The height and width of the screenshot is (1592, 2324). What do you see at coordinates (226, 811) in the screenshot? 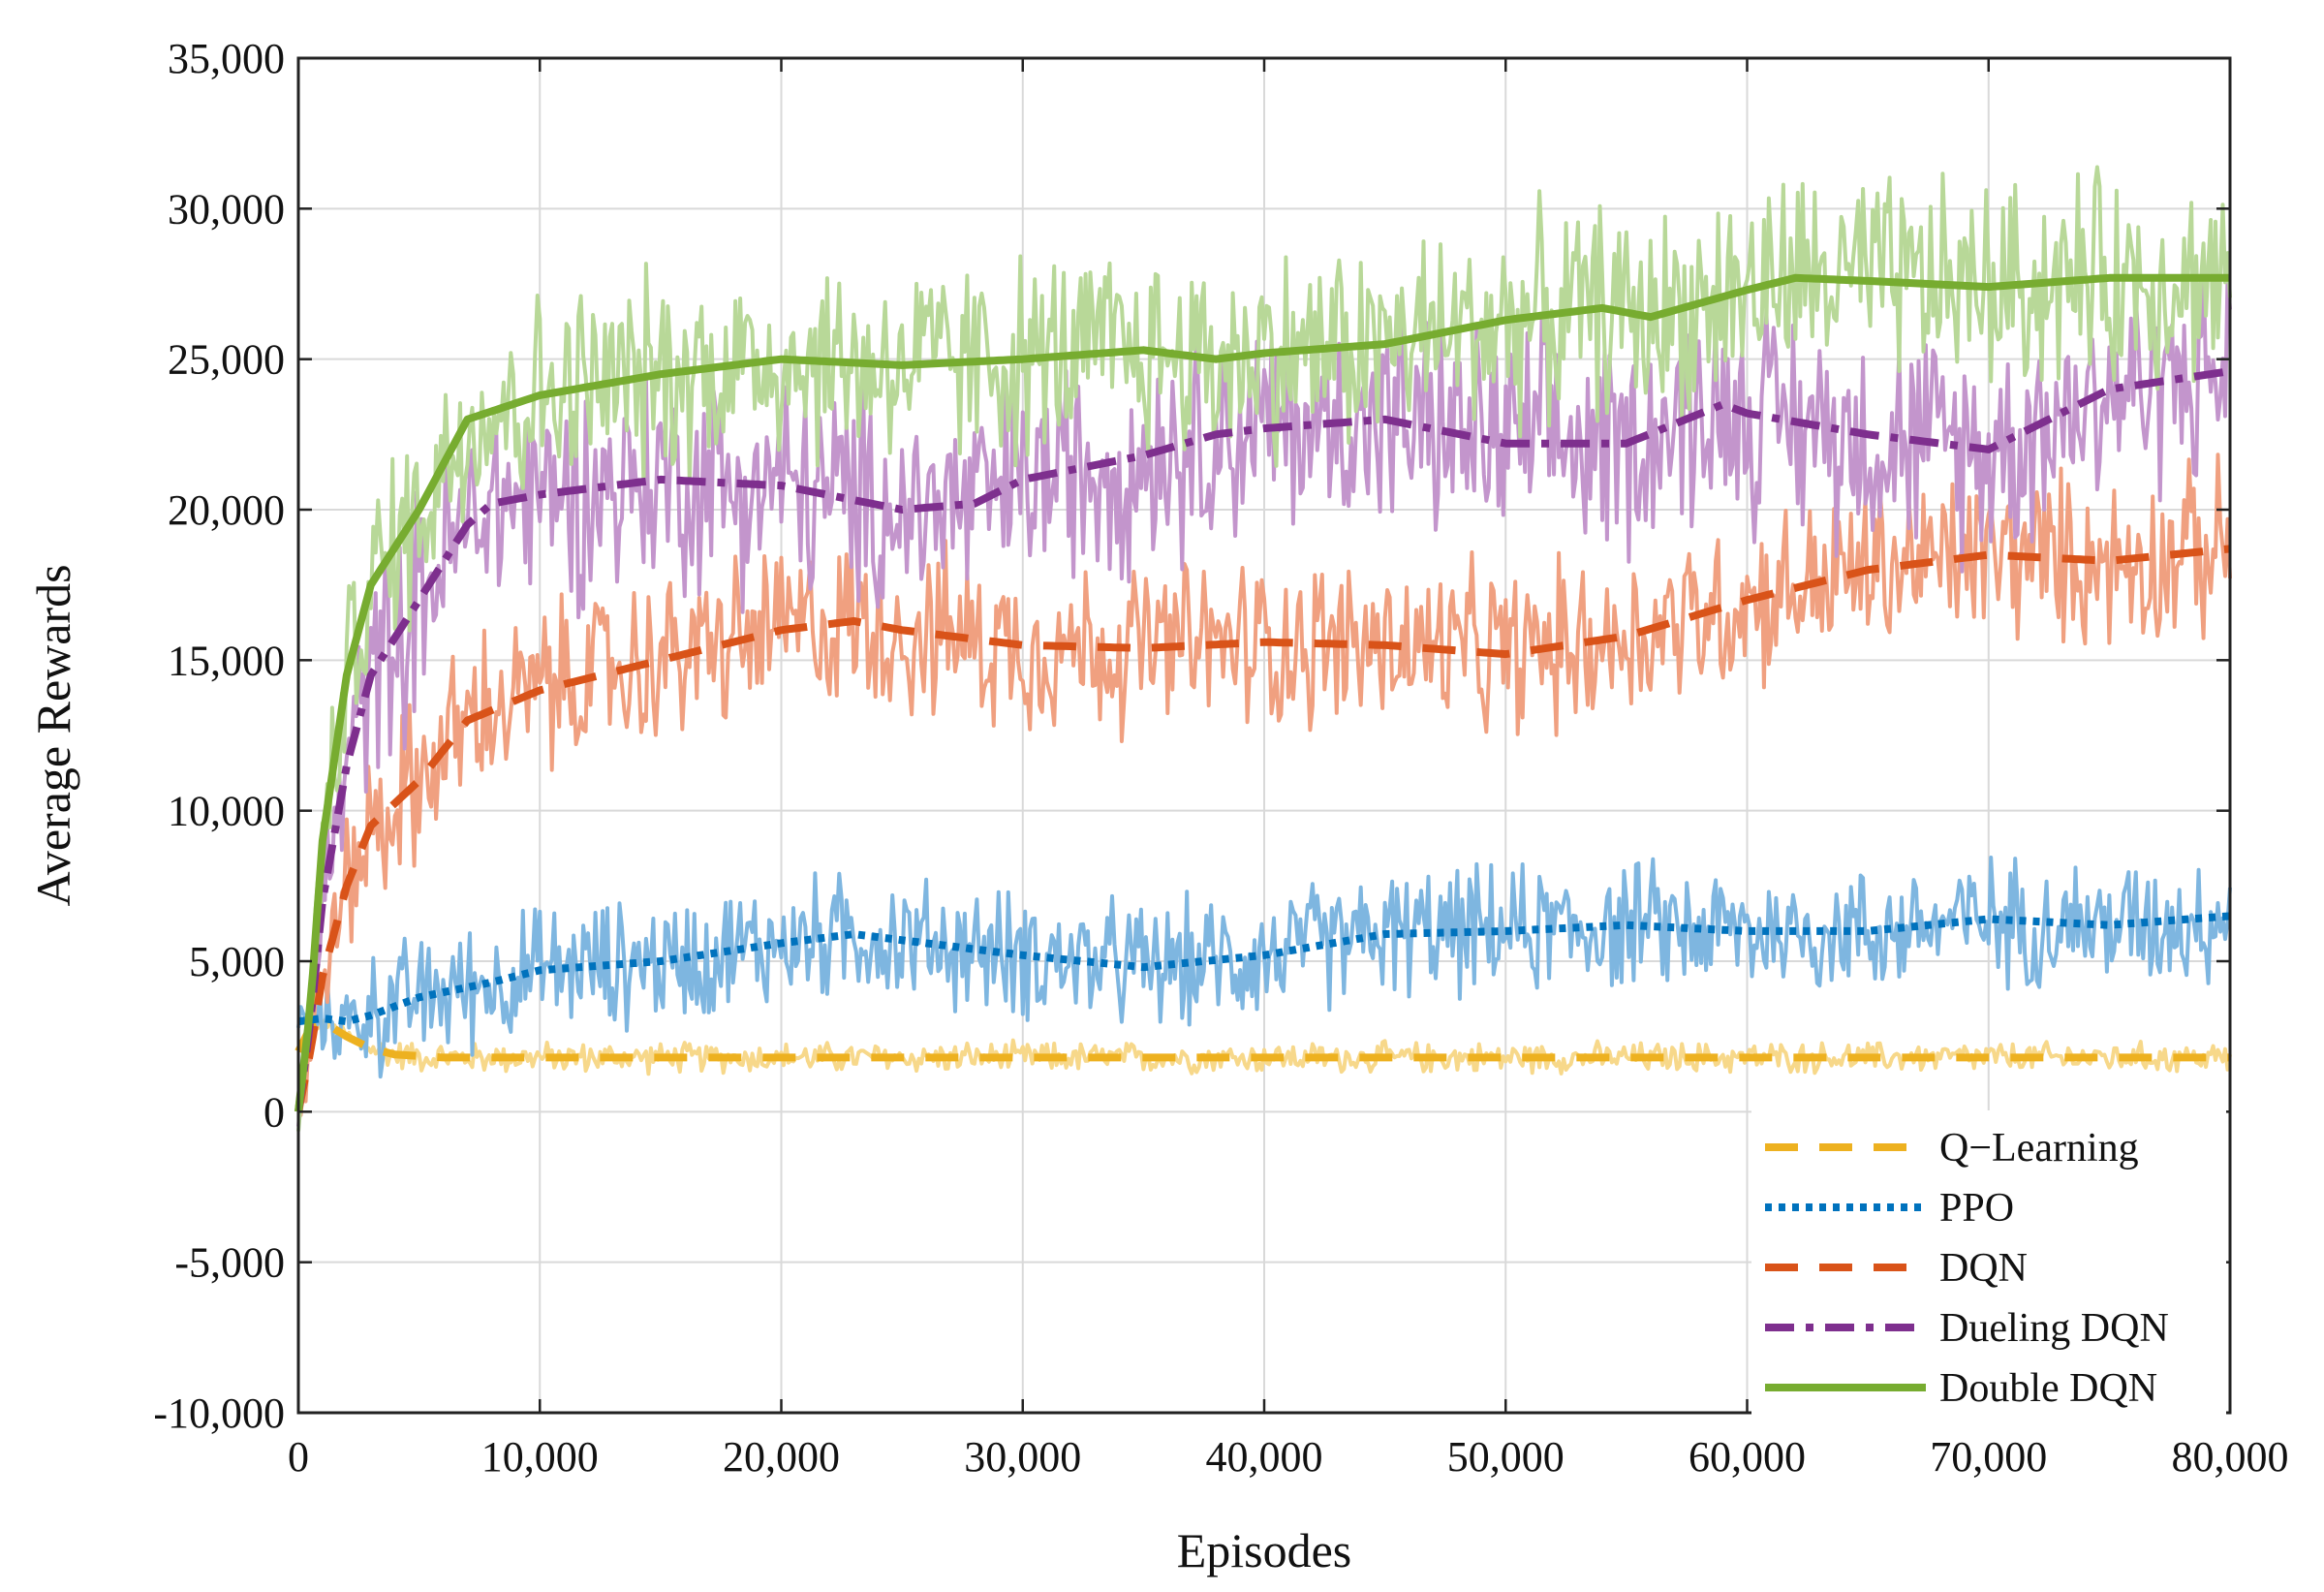
I see `y-tick-label: 10,000` at bounding box center [226, 811].